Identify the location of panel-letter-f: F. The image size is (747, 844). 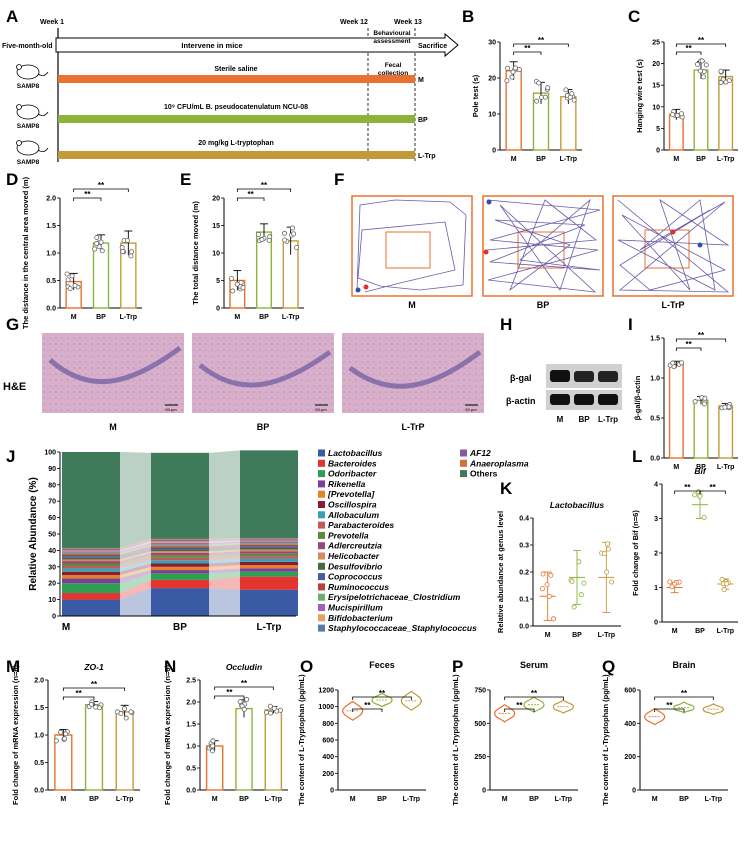
(339, 179).